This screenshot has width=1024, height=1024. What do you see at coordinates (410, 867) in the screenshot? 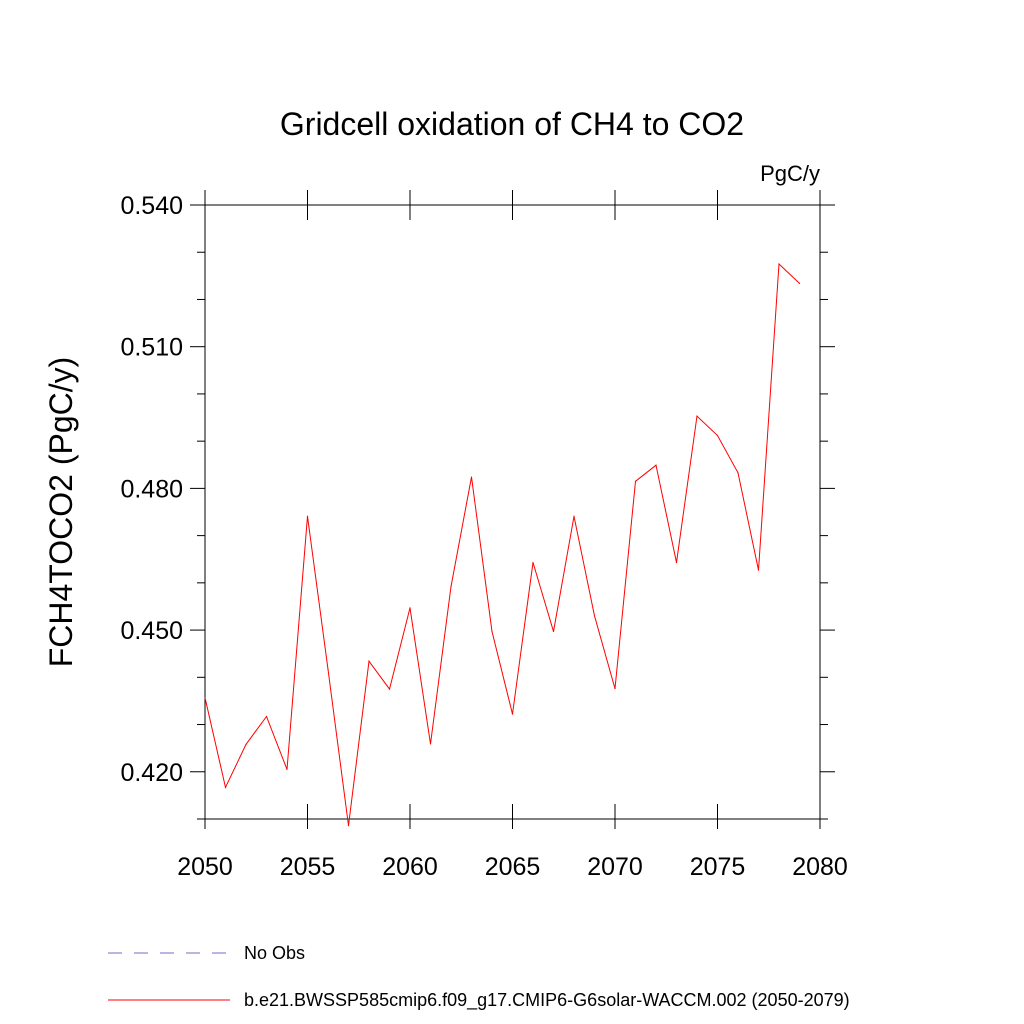
I see `x-tick-label: 2060` at bounding box center [410, 867].